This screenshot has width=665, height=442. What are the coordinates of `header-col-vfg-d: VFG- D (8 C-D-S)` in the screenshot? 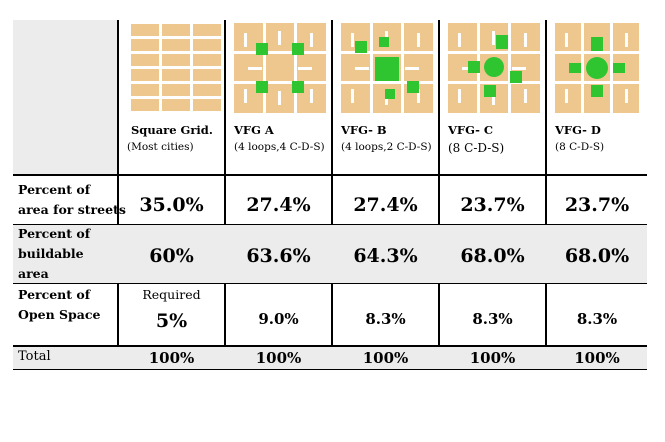 It's located at (597, 97).